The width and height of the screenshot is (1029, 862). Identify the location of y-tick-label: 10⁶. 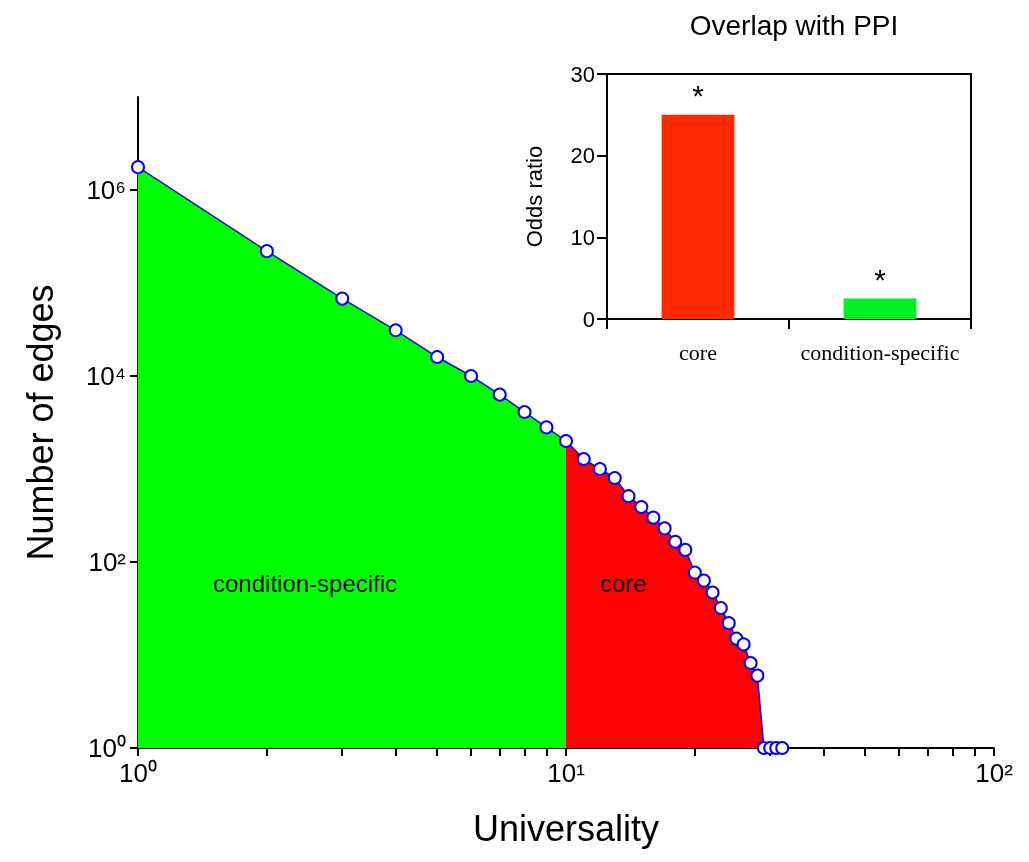
(106, 190).